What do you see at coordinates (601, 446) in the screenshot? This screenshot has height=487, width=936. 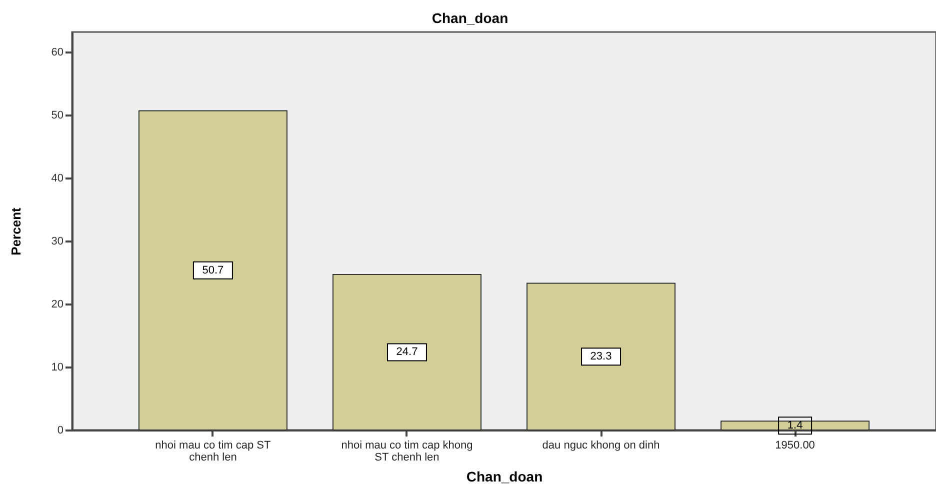 I see `x-tick-label: dau nguc khong on dinh` at bounding box center [601, 446].